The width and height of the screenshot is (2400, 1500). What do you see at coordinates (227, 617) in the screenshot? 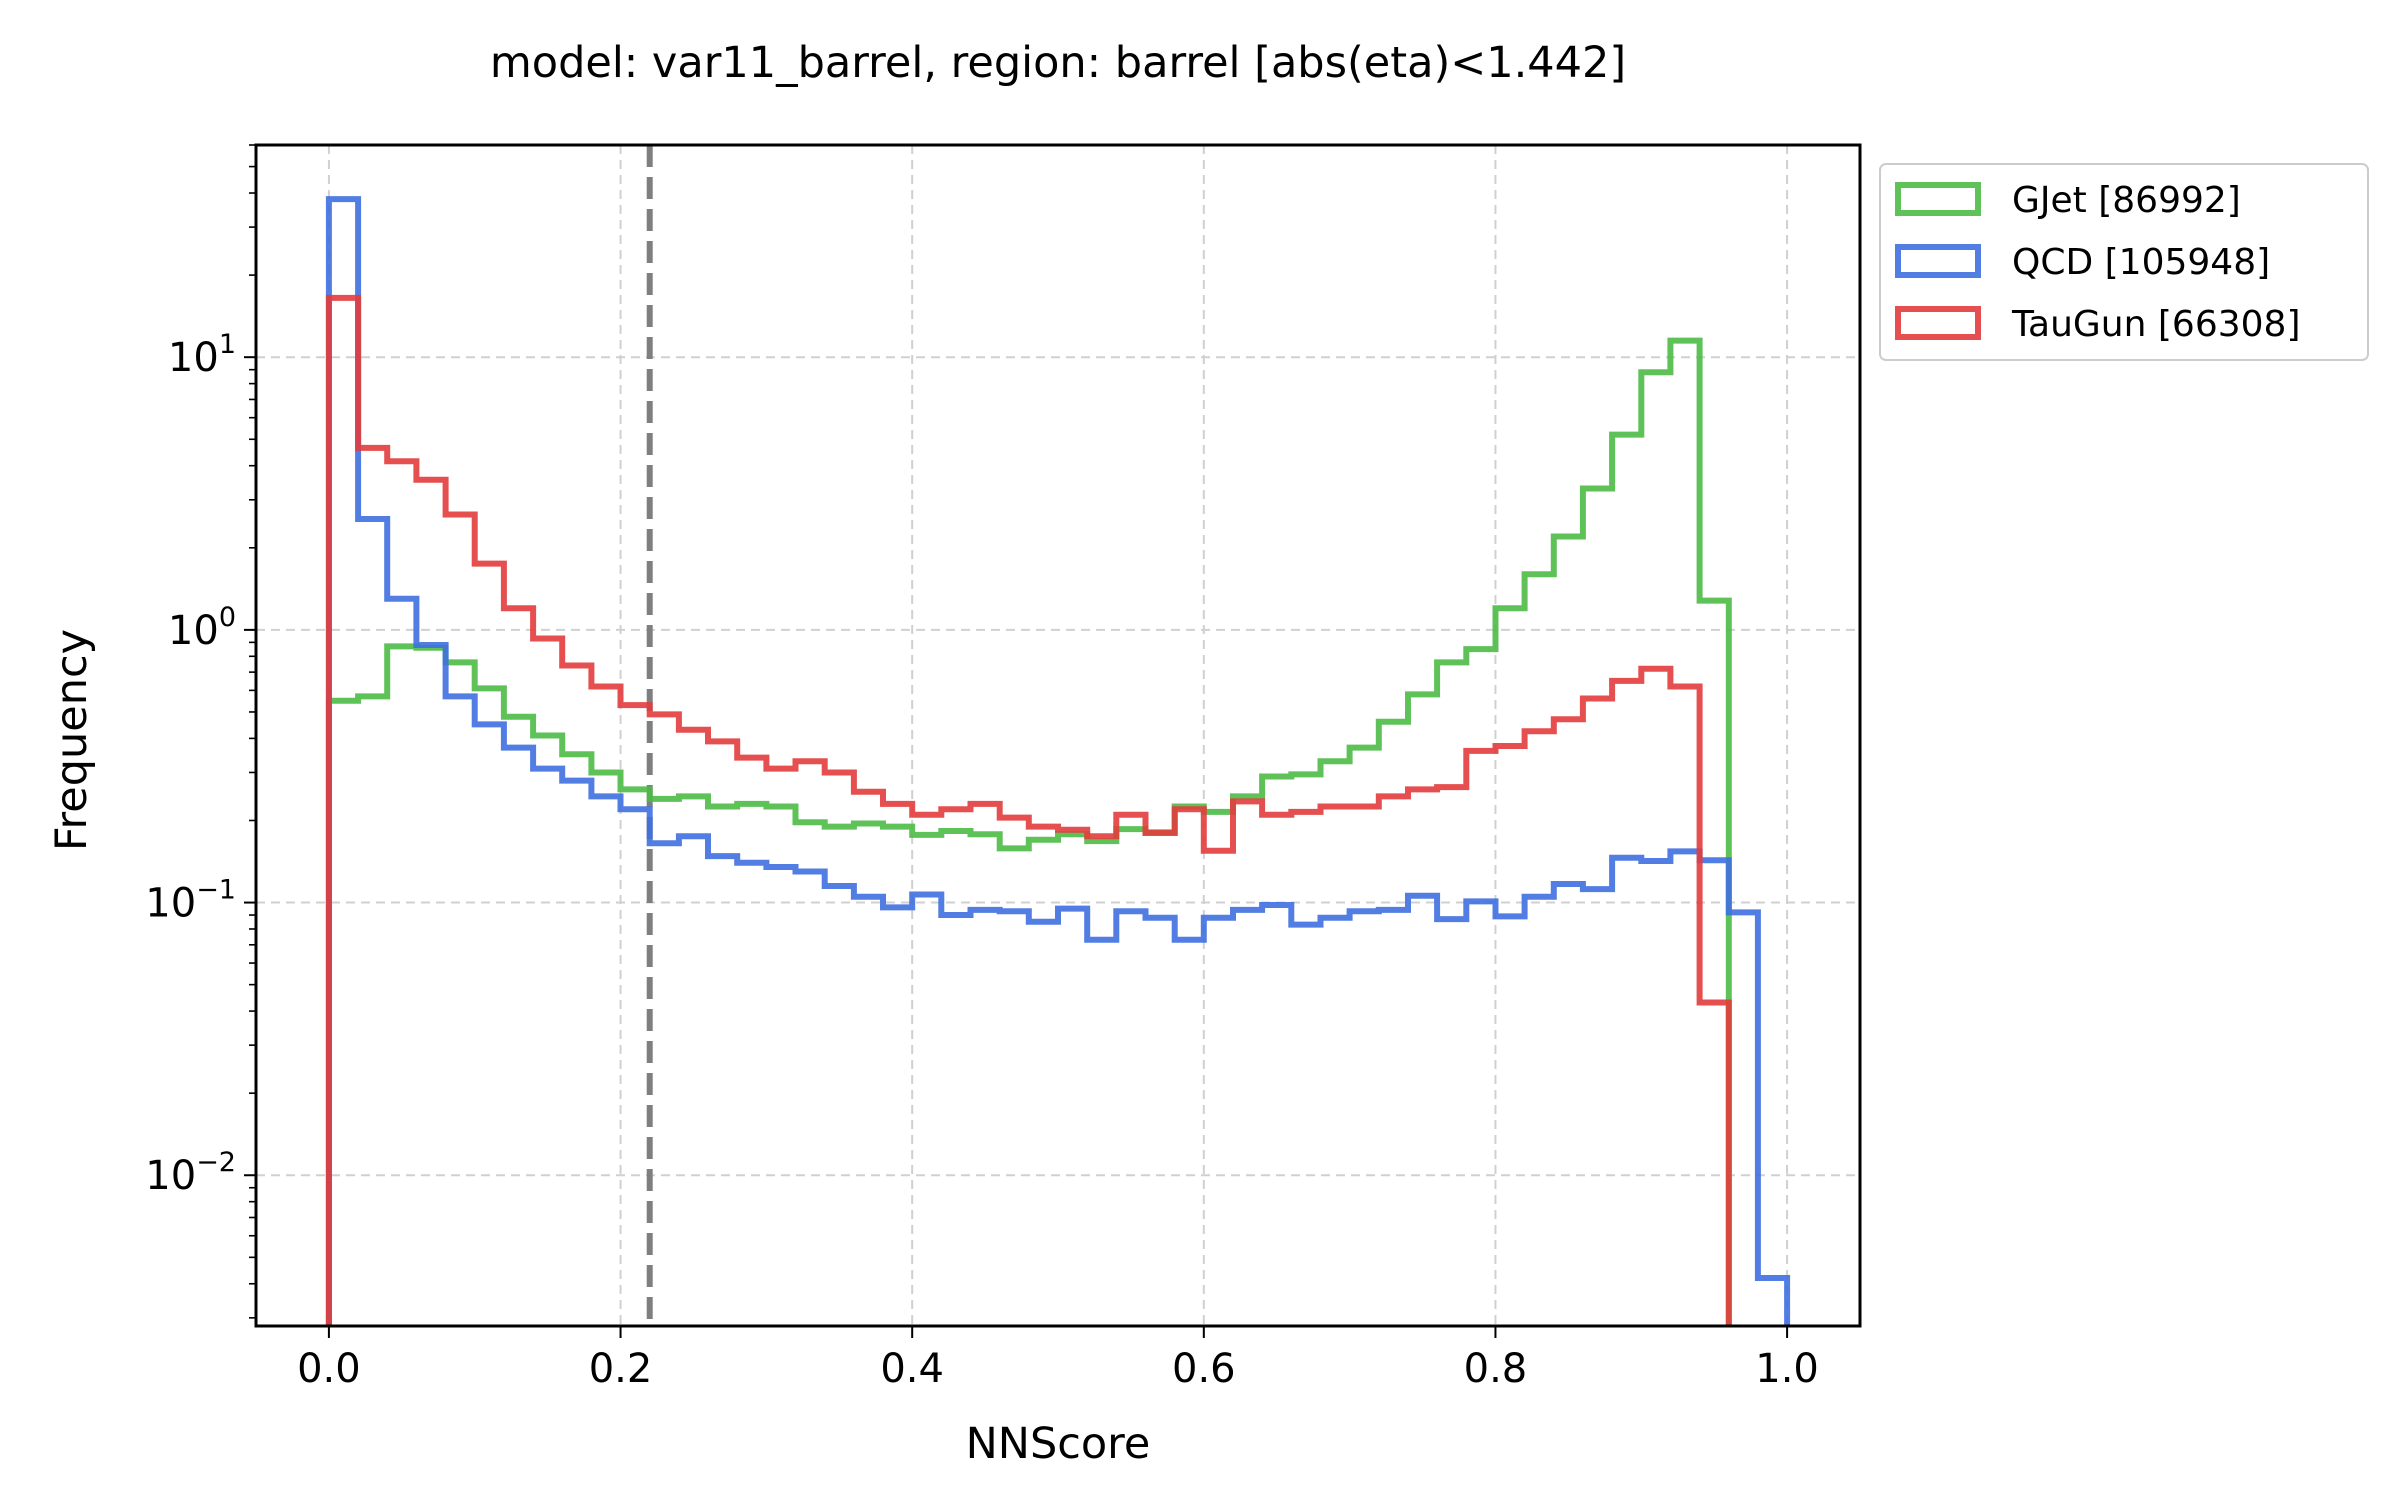
I see `y-tick-exponent: 0` at bounding box center [227, 617].